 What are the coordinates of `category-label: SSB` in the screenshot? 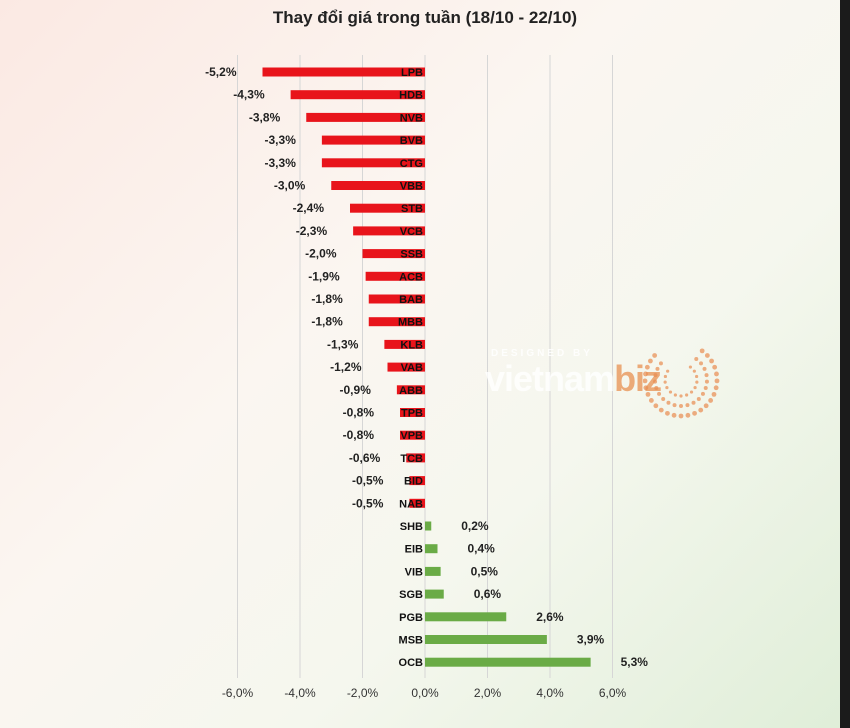 It's located at (411, 255).